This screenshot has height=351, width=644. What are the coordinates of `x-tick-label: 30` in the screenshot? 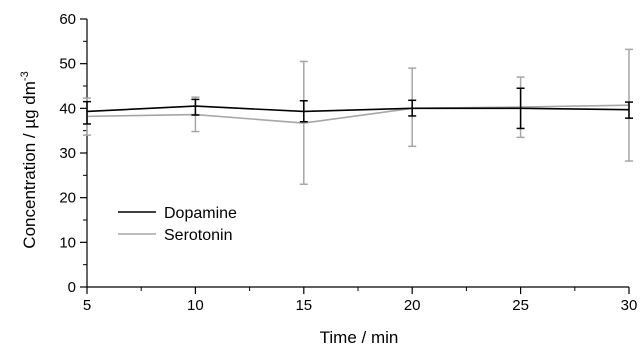 It's located at (629, 305).